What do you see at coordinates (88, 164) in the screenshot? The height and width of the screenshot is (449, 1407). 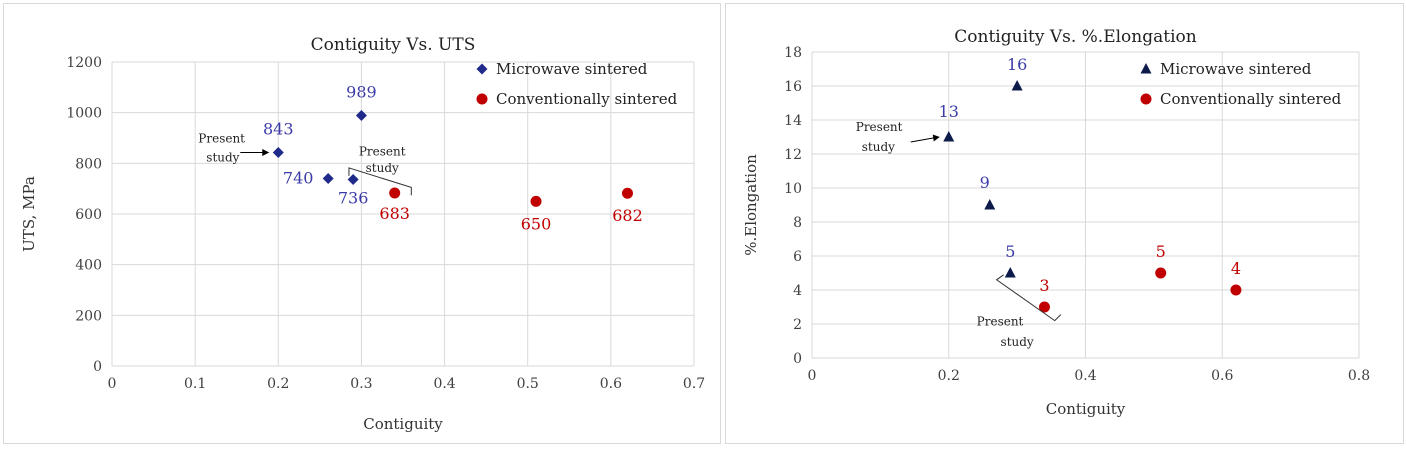 I see `y-tick-label: 800` at bounding box center [88, 164].